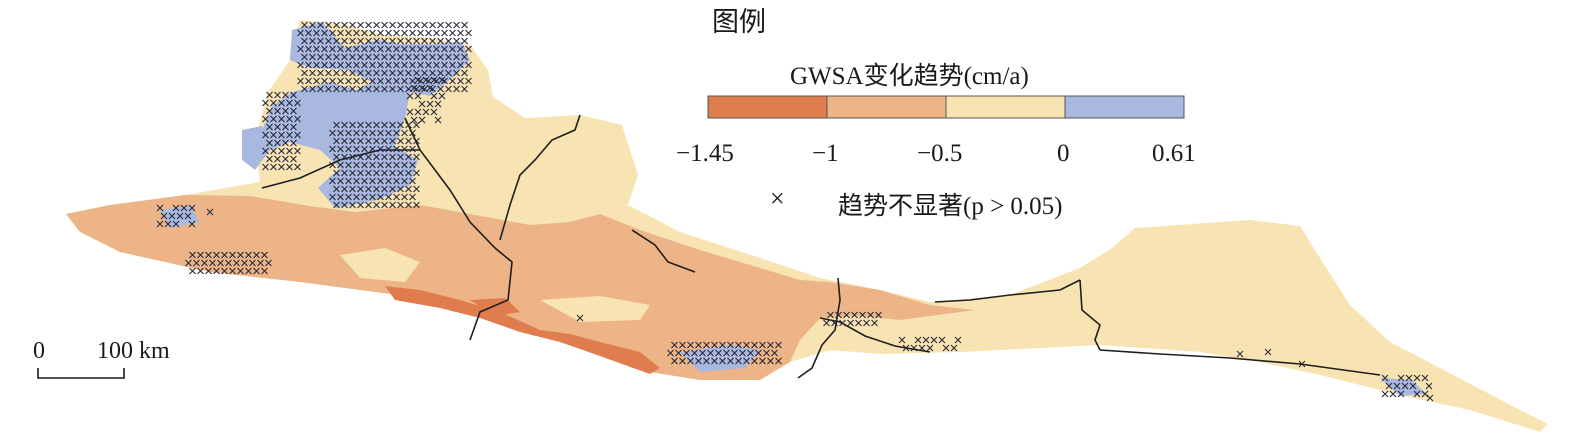 Image resolution: width=1578 pixels, height=447 pixels. Describe the element at coordinates (39, 351) in the screenshot. I see `scale-bar-zero: 0` at that location.